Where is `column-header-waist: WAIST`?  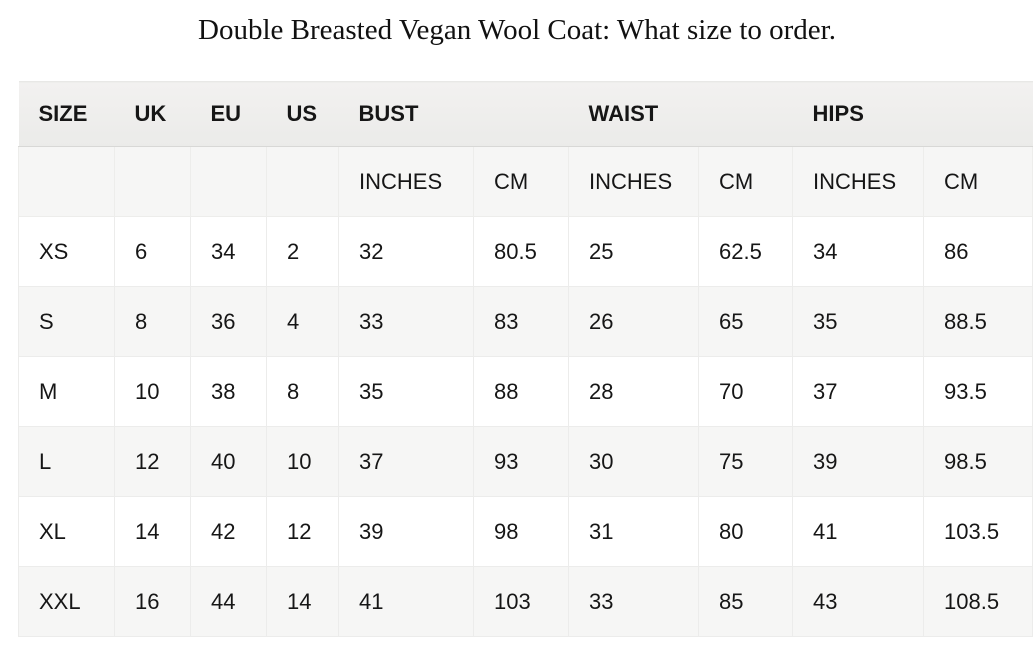
column-header-waist: WAIST is located at coordinates (680, 114).